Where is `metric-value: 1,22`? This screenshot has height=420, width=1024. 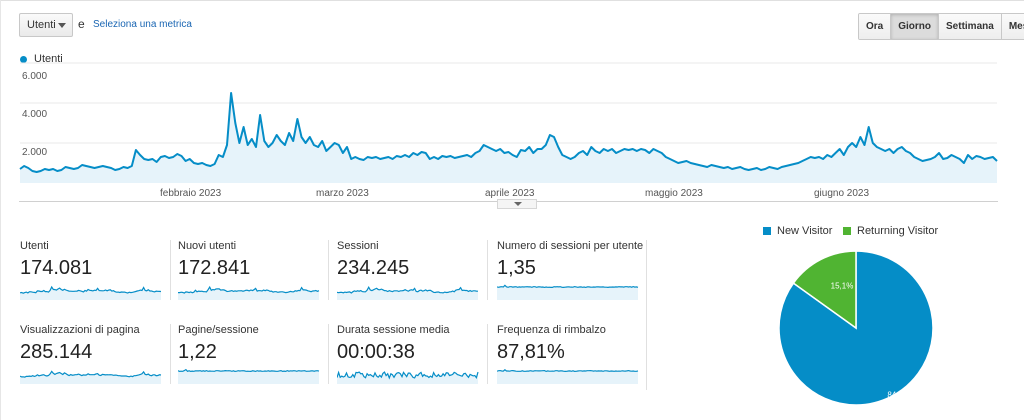 metric-value: 1,22 is located at coordinates (197, 352).